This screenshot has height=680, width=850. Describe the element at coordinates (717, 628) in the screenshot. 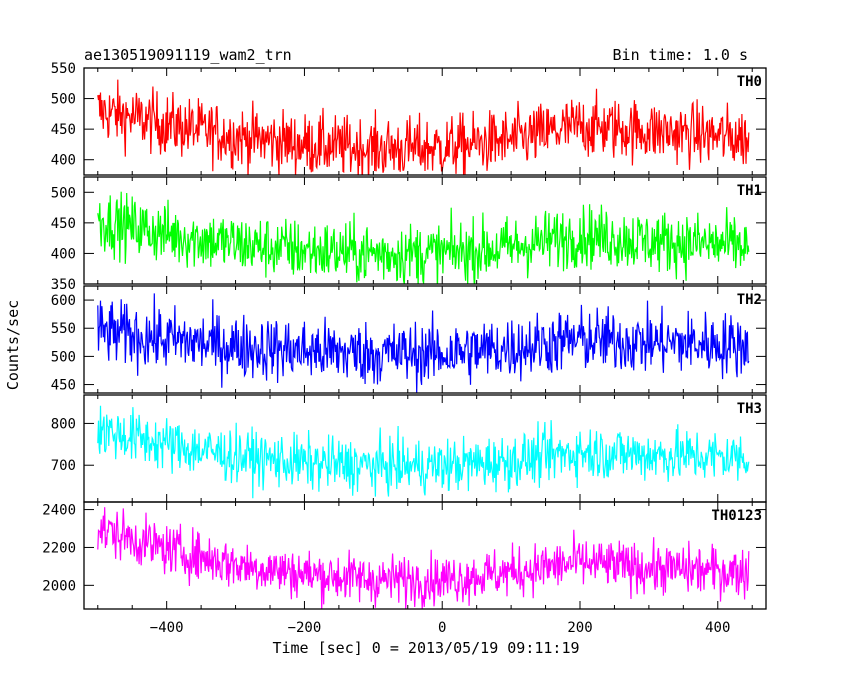

I see `x-tick-label: 400` at that location.